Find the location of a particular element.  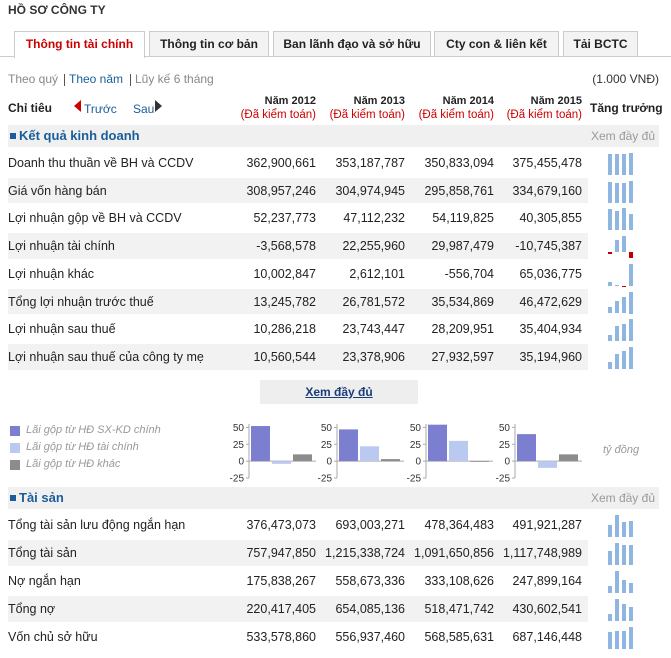

cell-value: 26,781,572 is located at coordinates (373, 301).